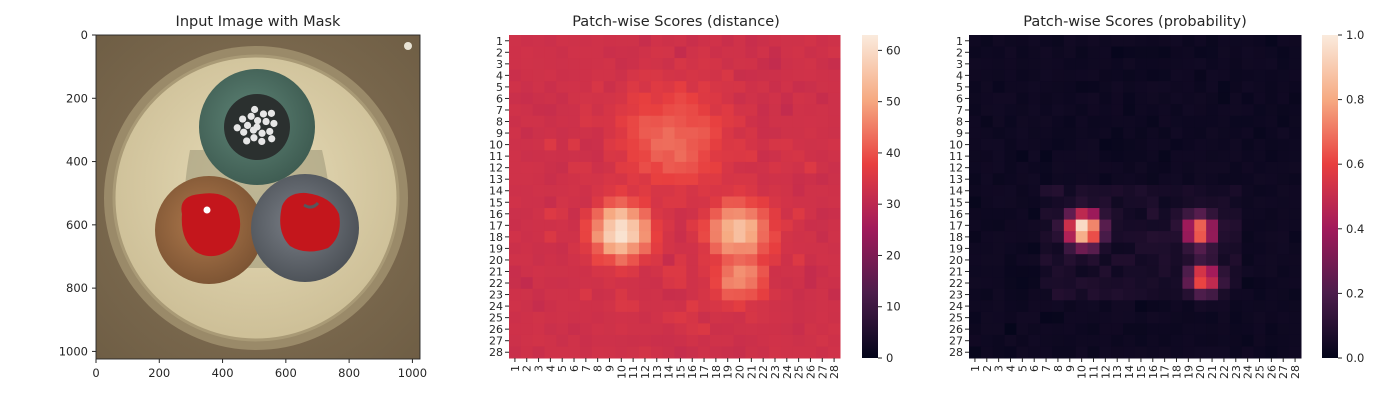  Describe the element at coordinates (956, 237) in the screenshot. I see `row-tick-label: 18` at that location.